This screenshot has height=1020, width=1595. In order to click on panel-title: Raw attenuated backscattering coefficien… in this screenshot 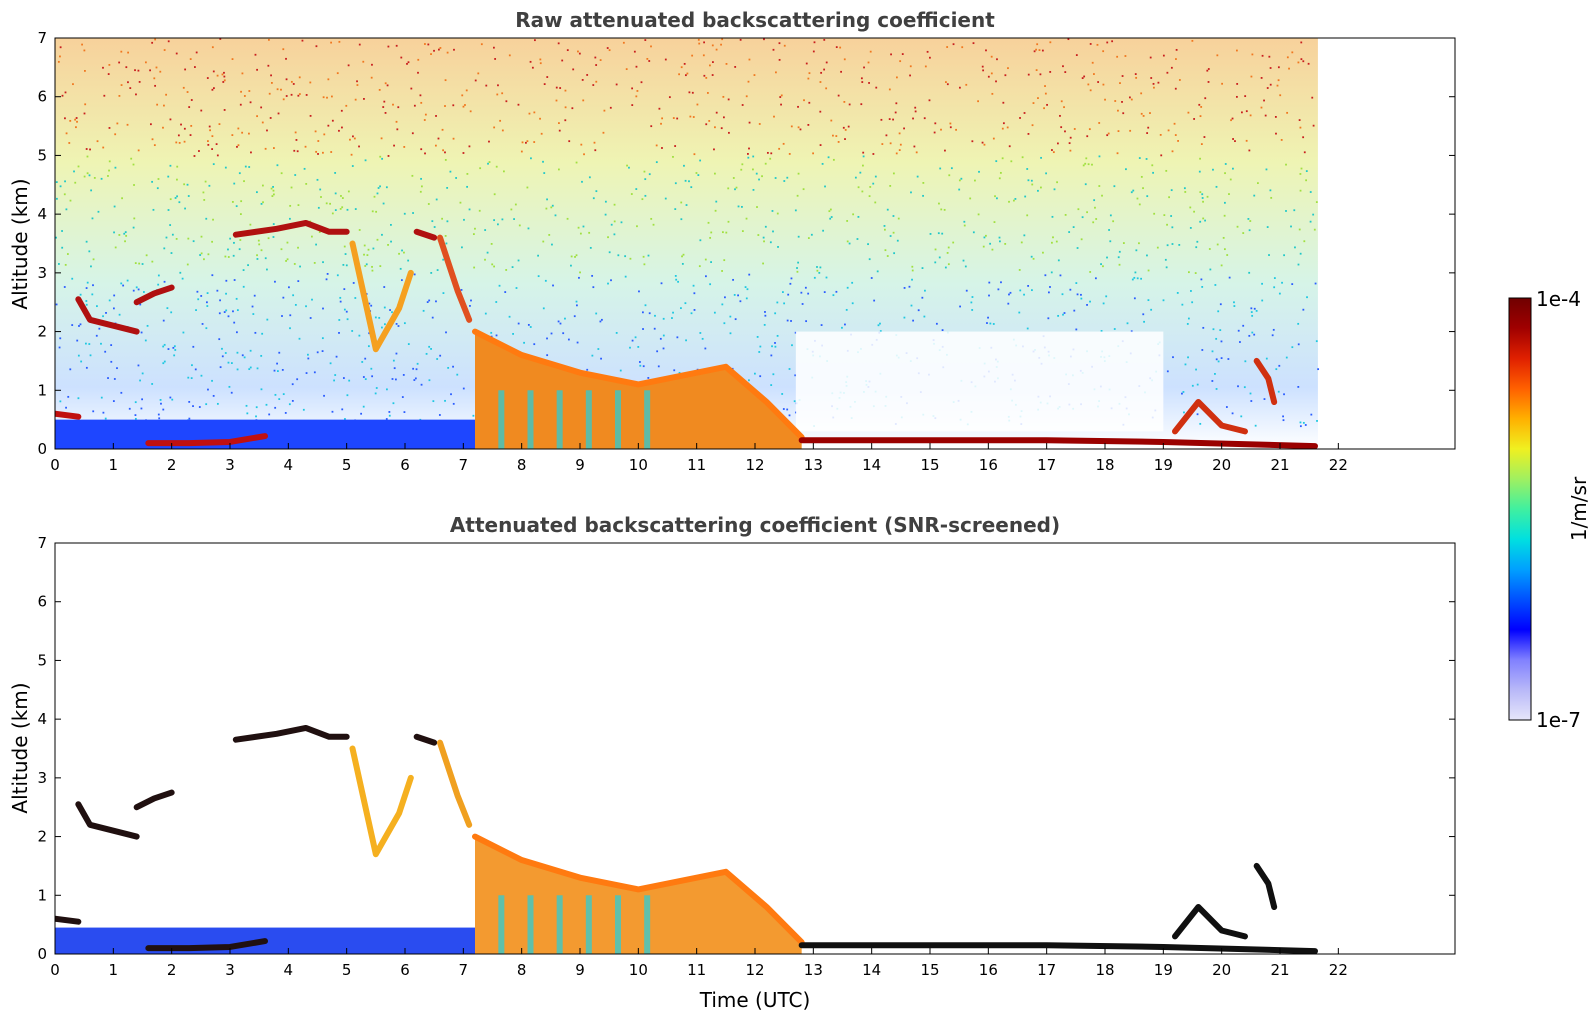, I will do `click(755, 20)`.